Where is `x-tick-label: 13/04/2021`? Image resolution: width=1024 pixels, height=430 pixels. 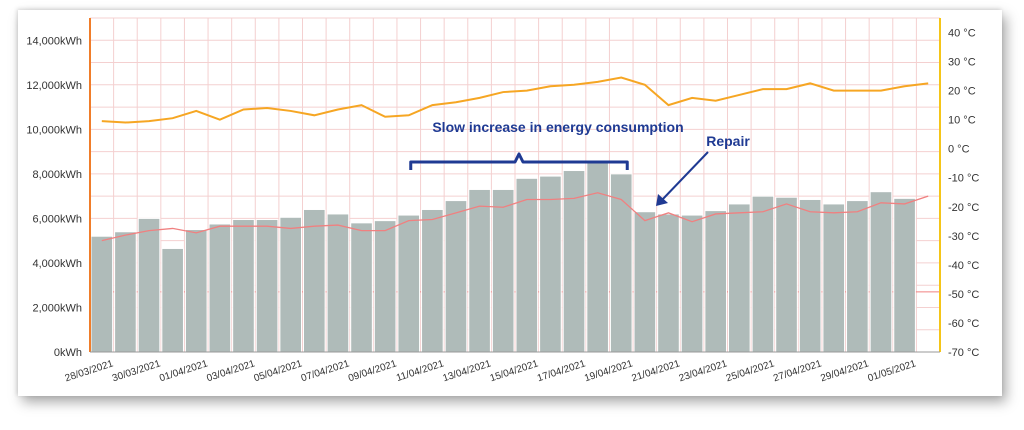
x-tick-label: 13/04/2021 is located at coordinates (466, 371).